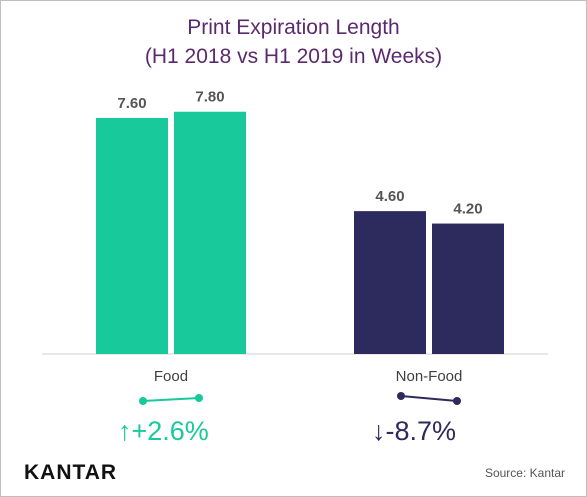 The width and height of the screenshot is (587, 497). What do you see at coordinates (467, 209) in the screenshot?
I see `data-label-non-food-2: 4.20` at bounding box center [467, 209].